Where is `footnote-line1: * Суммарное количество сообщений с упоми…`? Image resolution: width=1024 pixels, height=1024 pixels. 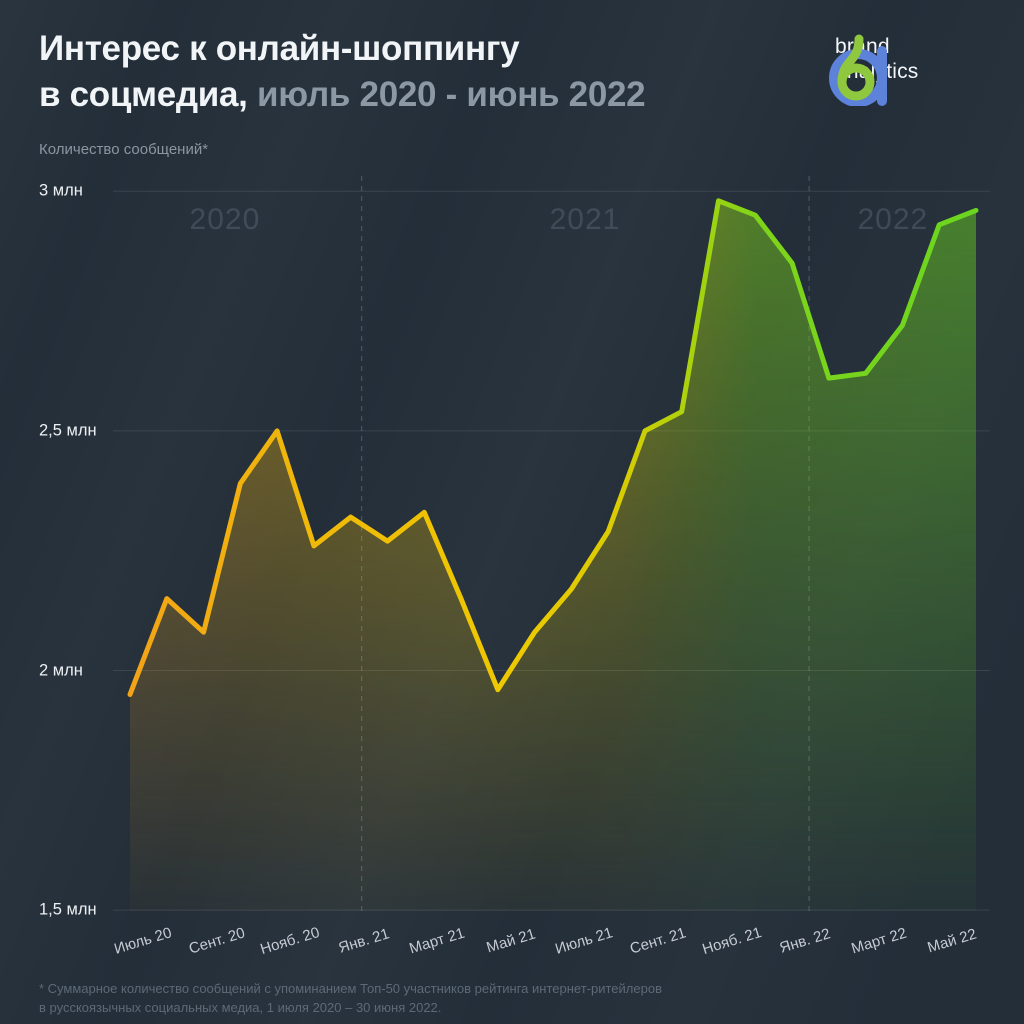 footnote-line1: * Суммарное количество сообщений с упоми… is located at coordinates (350, 988).